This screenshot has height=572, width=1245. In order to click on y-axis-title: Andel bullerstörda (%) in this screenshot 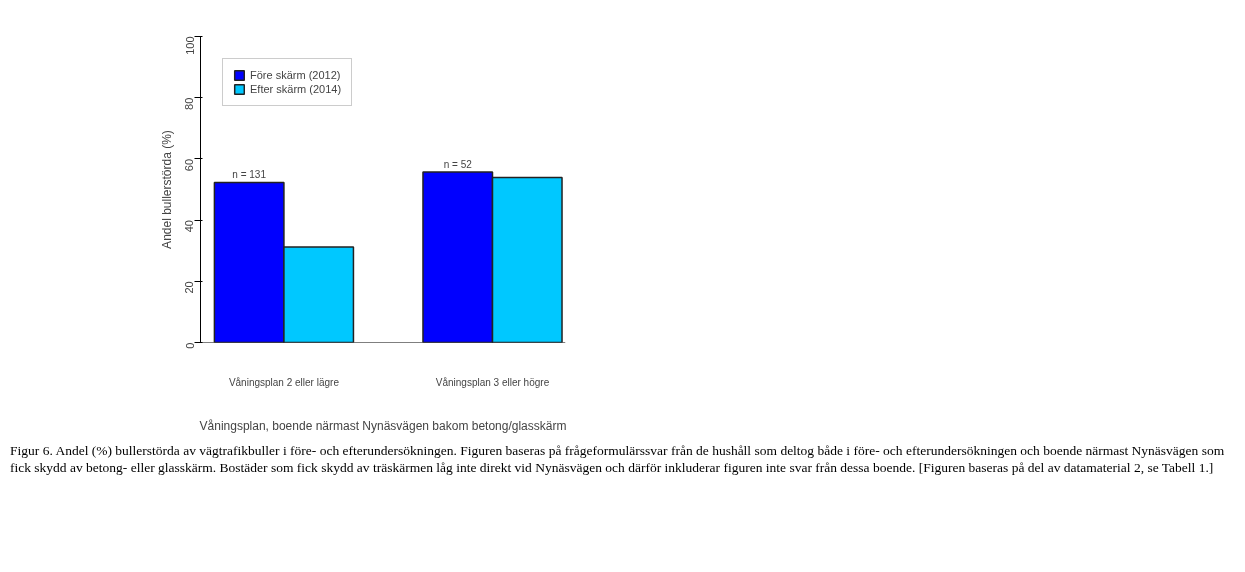, I will do `click(166, 189)`.